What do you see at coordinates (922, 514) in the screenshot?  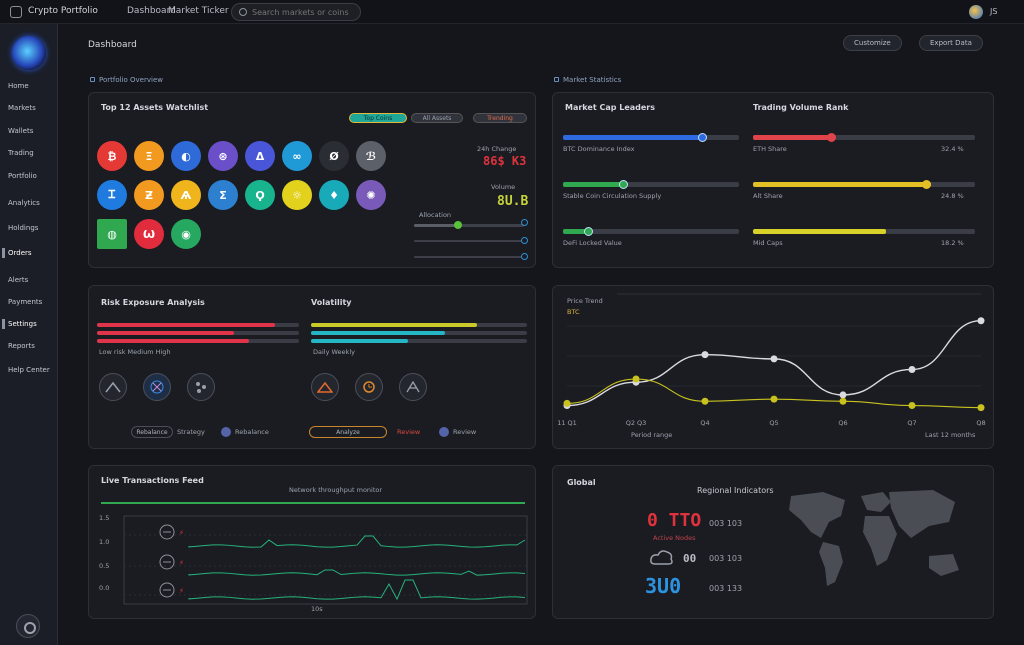 I see `map-asia` at bounding box center [922, 514].